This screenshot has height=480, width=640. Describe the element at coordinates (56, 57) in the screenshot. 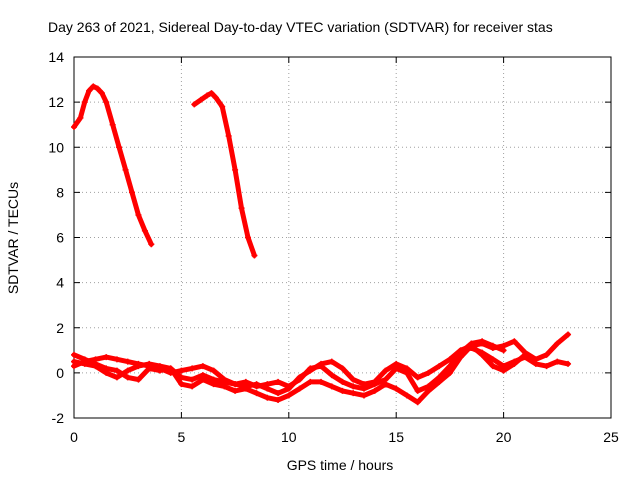

I see `y-tick-label: 14` at that location.